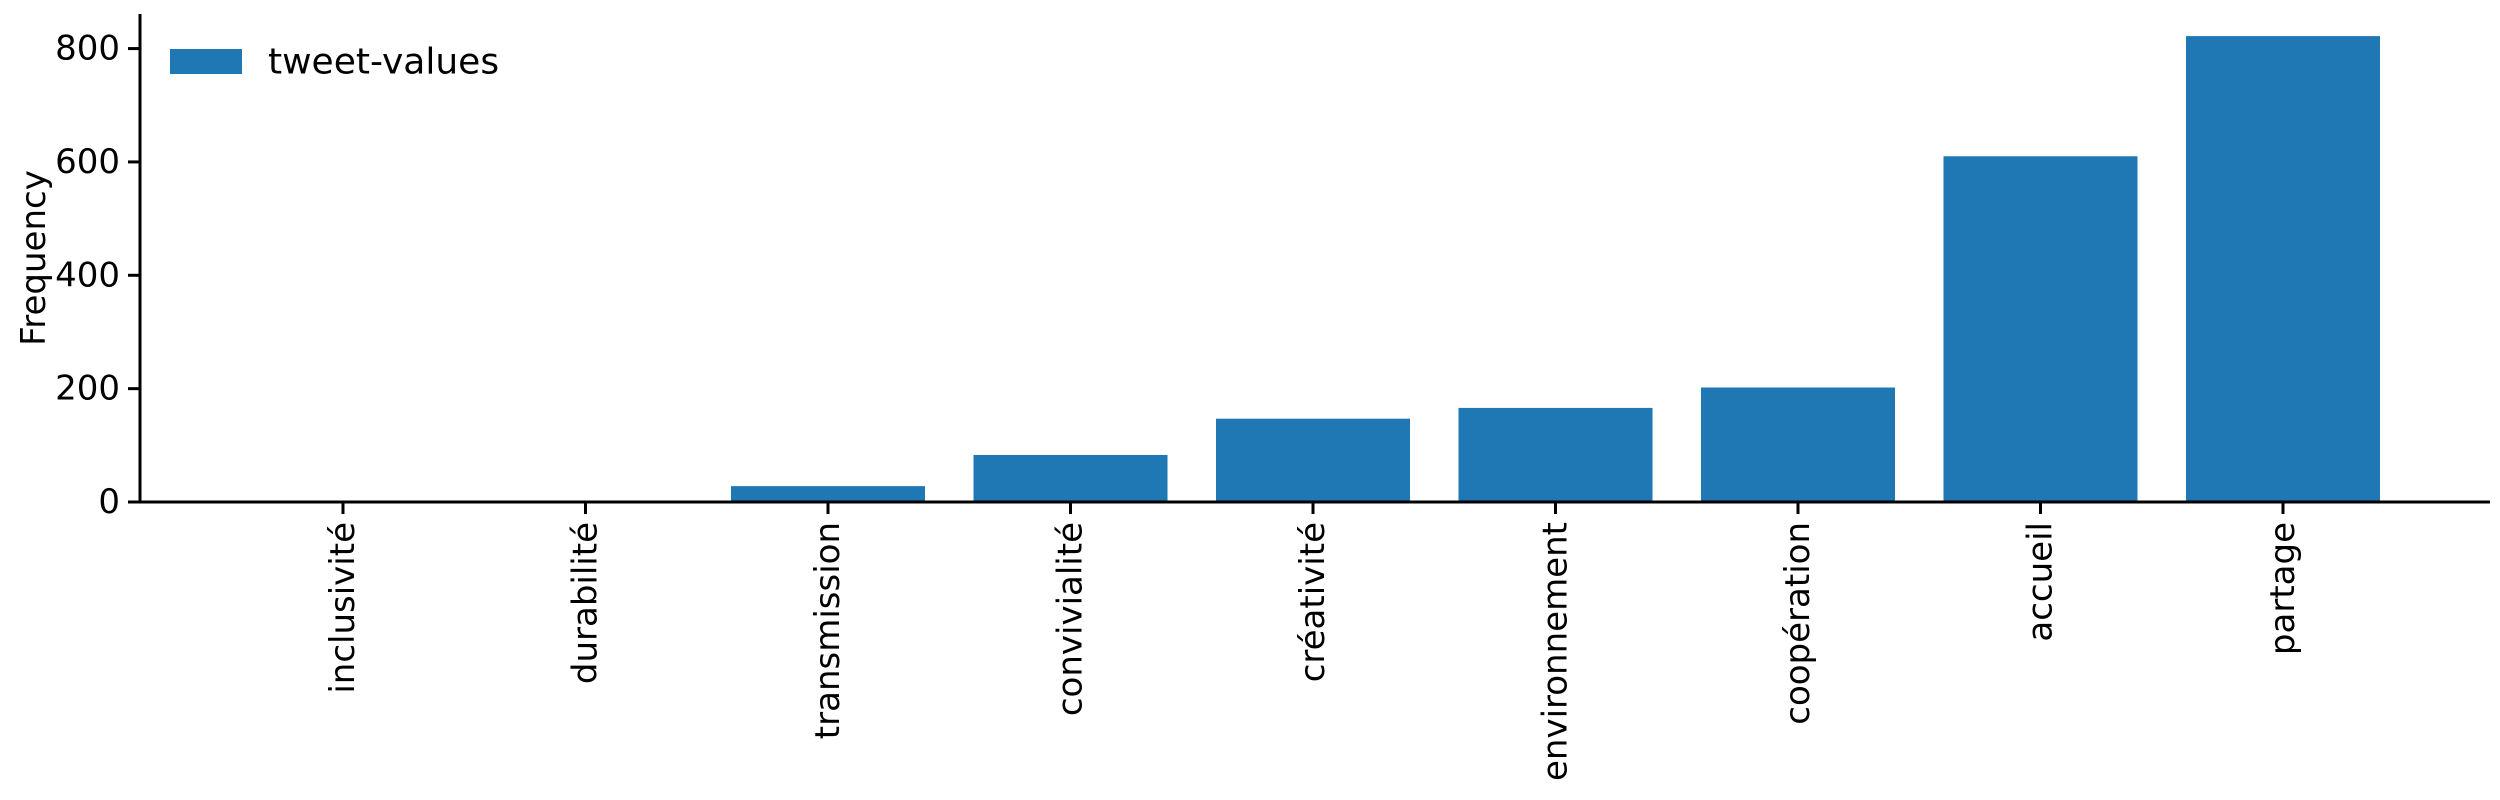 The image size is (2500, 800). Describe the element at coordinates (206, 61) in the screenshot. I see `legend-swatch` at that location.